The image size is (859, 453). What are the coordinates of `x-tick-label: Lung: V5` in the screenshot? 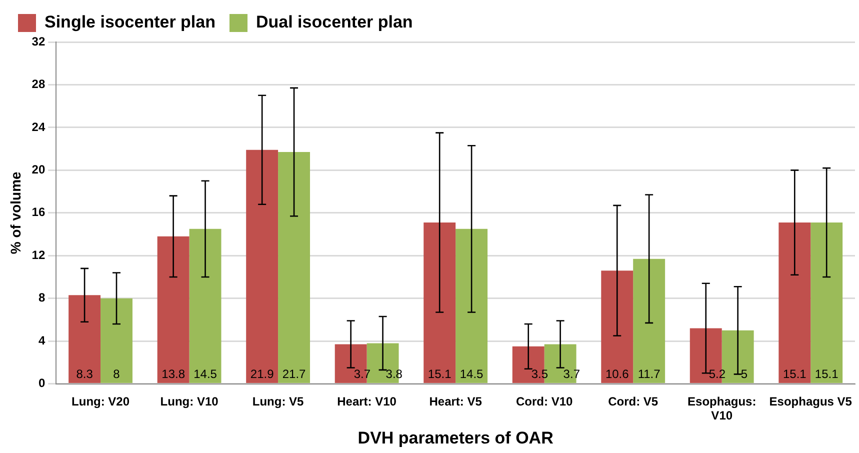 It's located at (278, 401).